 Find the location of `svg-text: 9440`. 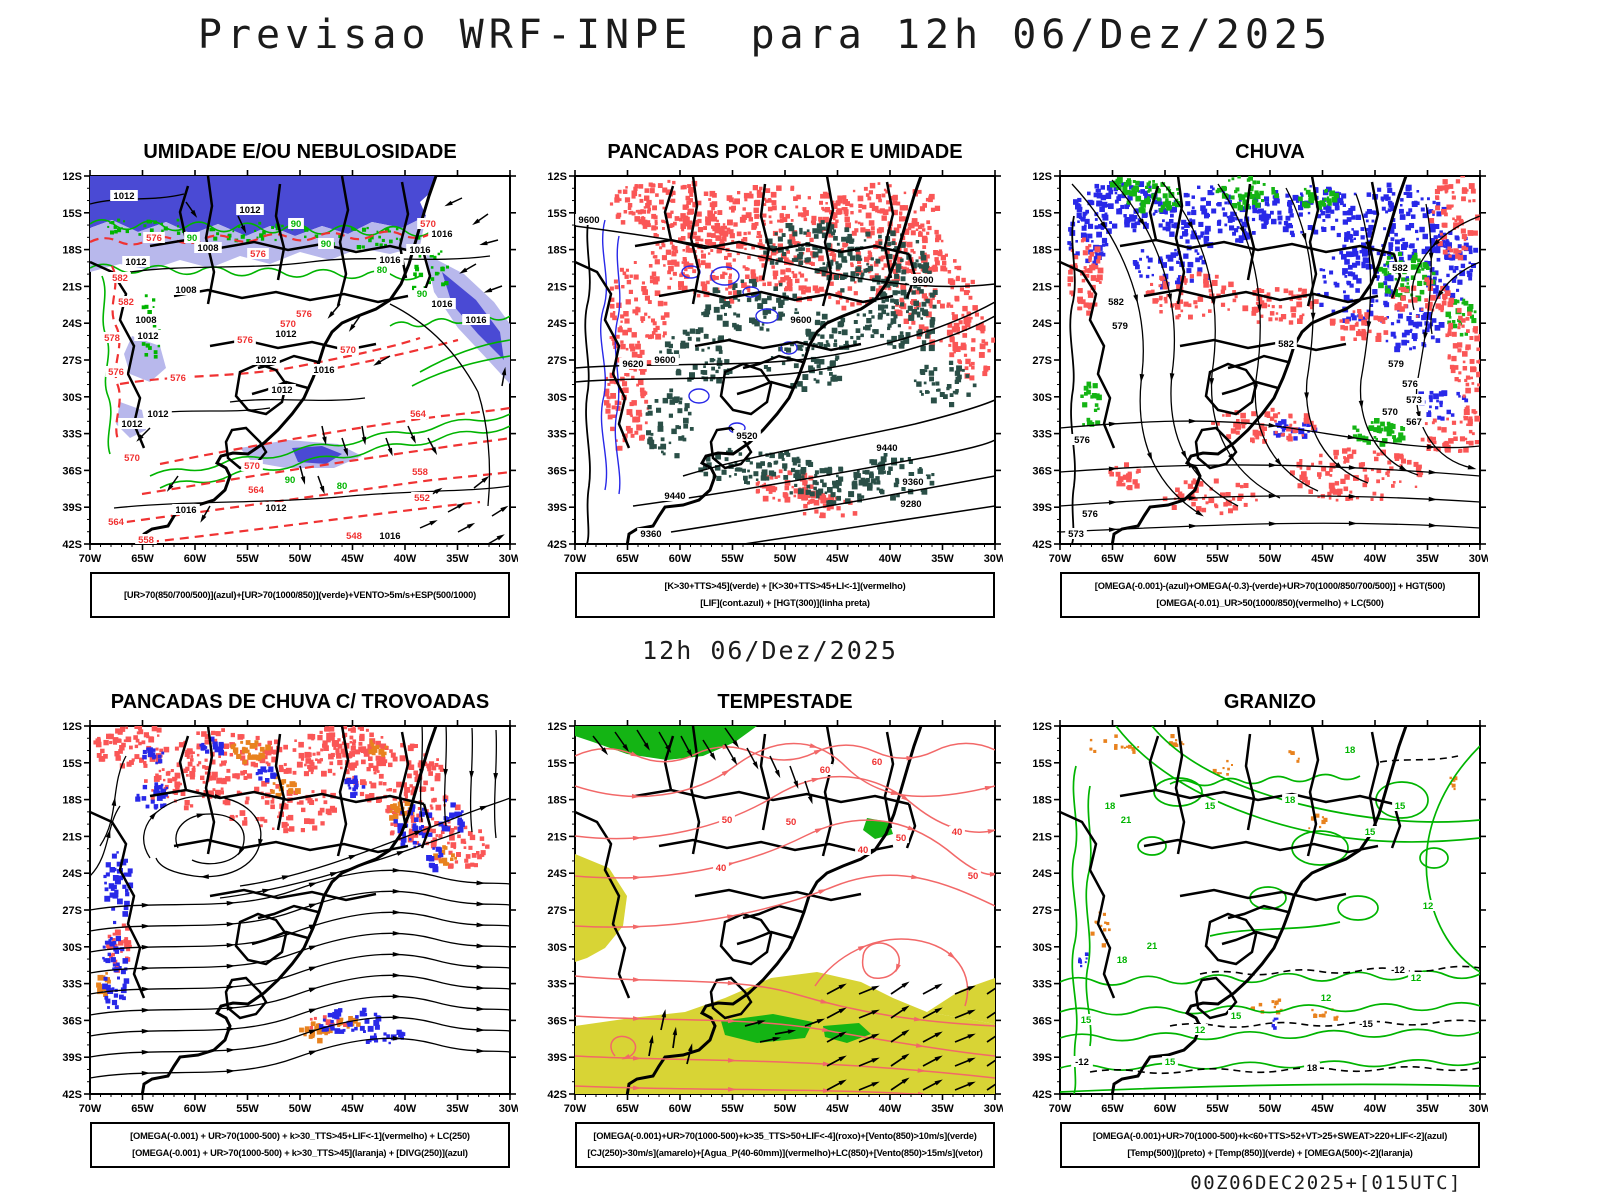

svg-text: 9440 is located at coordinates (886, 448).